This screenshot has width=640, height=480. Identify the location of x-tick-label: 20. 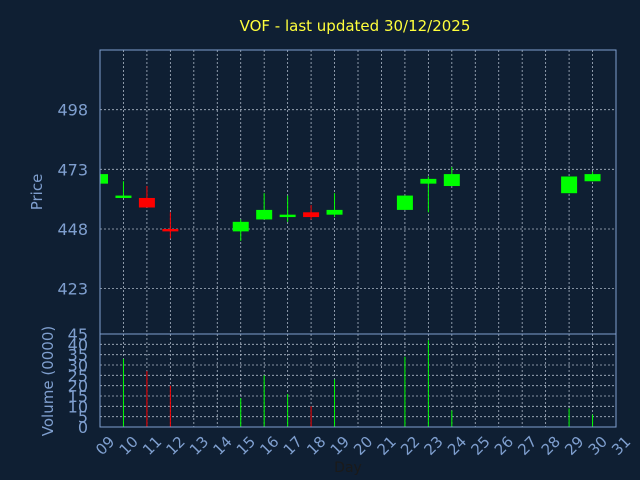
(363, 446).